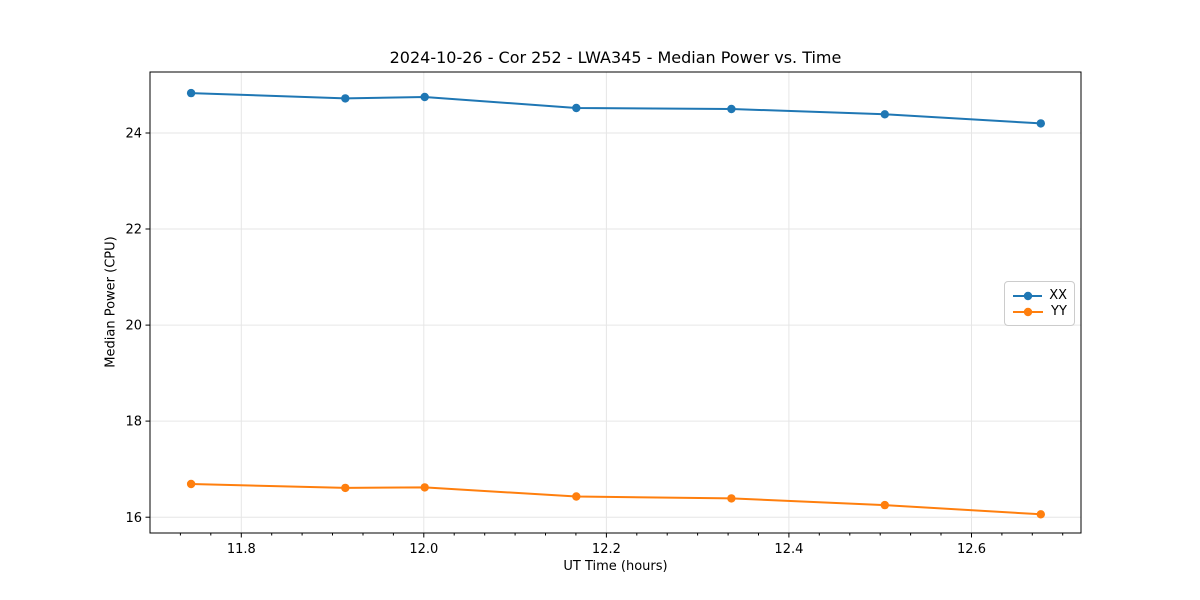 This screenshot has height=600, width=1200. What do you see at coordinates (241, 549) in the screenshot?
I see `x-tick-label: 11.8` at bounding box center [241, 549].